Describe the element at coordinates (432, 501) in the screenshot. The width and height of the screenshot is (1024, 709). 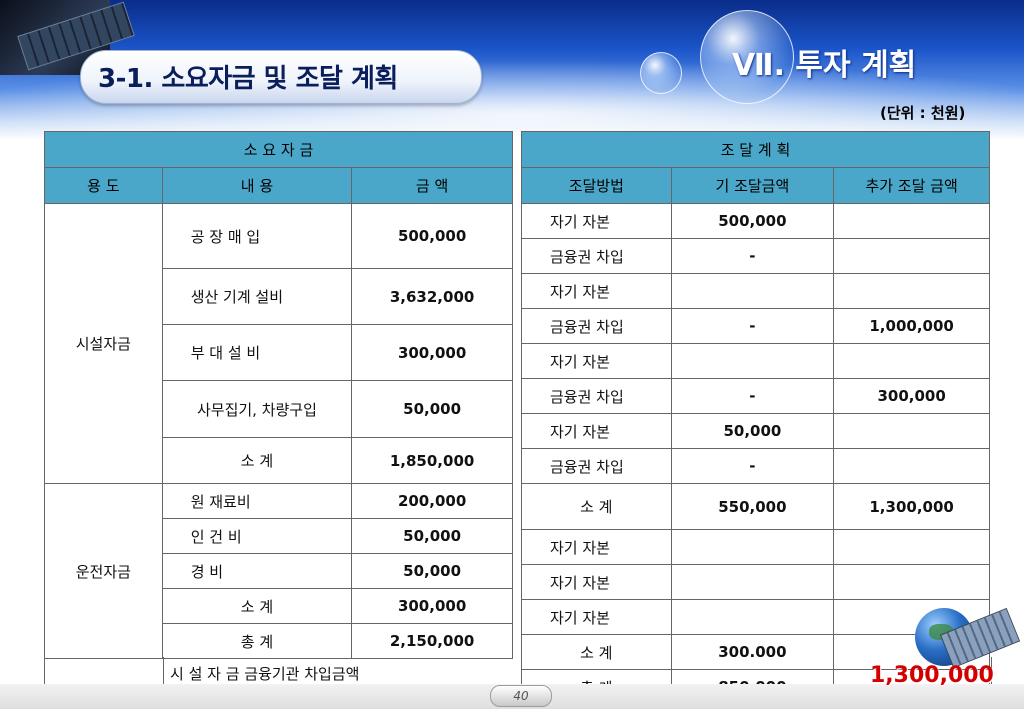
I see `amount-cell: 200,000` at that location.